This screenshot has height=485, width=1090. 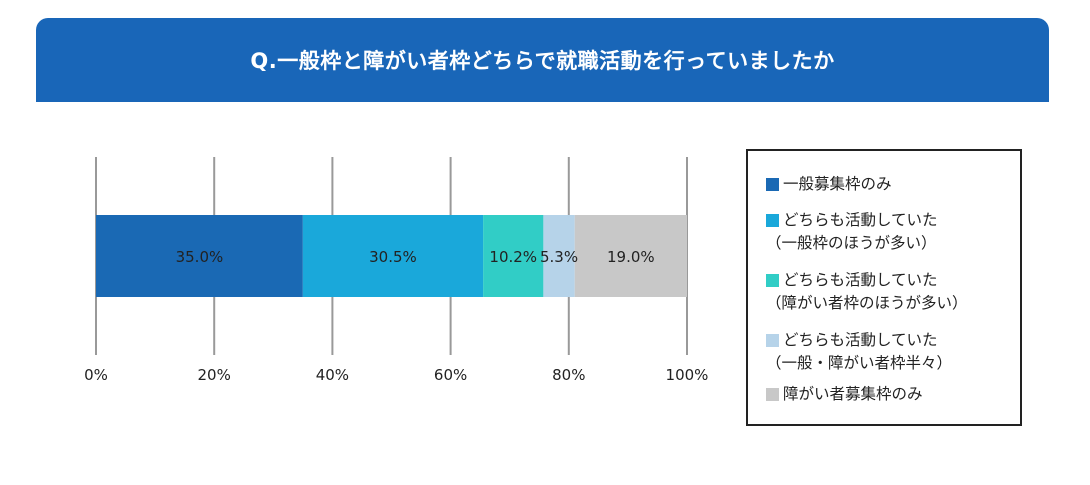 I want to click on x-tick-label: 20%, so click(x=214, y=375).